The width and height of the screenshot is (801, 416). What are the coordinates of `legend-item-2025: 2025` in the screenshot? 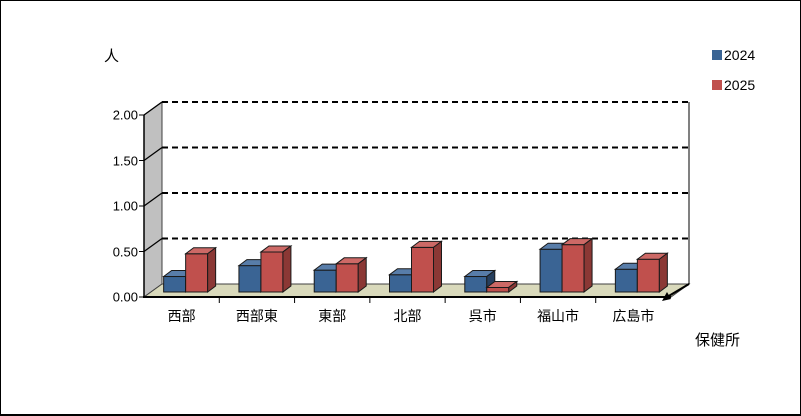 It's located at (733, 85).